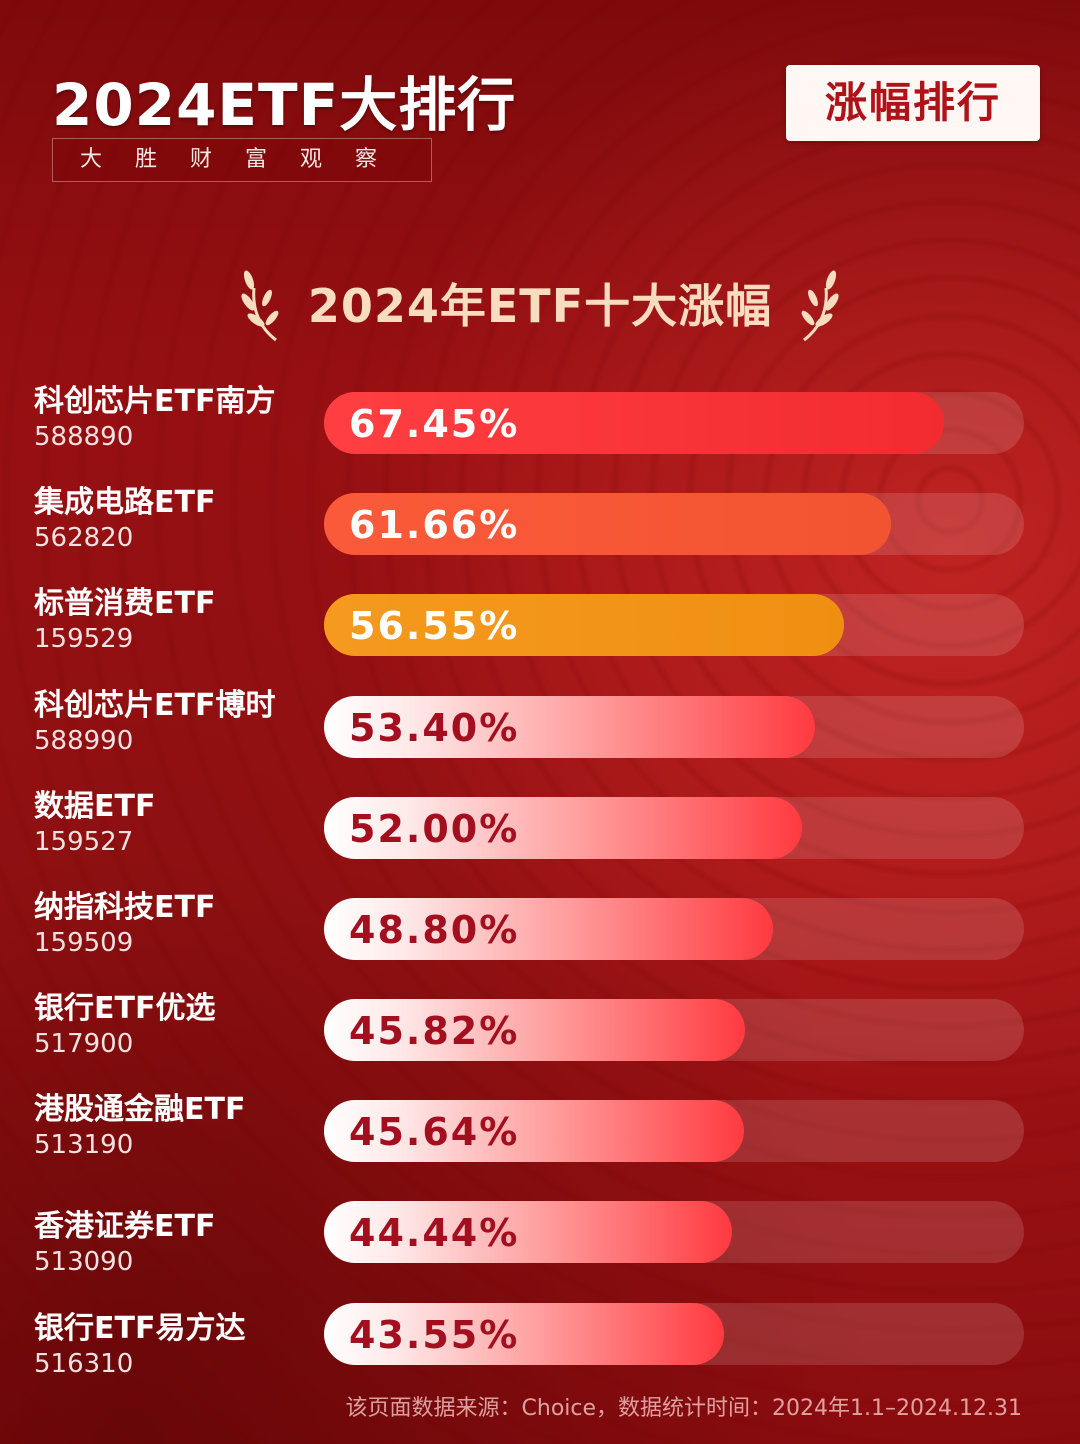 The height and width of the screenshot is (1444, 1080). What do you see at coordinates (434, 728) in the screenshot?
I see `bar-value-label: 53.40%` at bounding box center [434, 728].